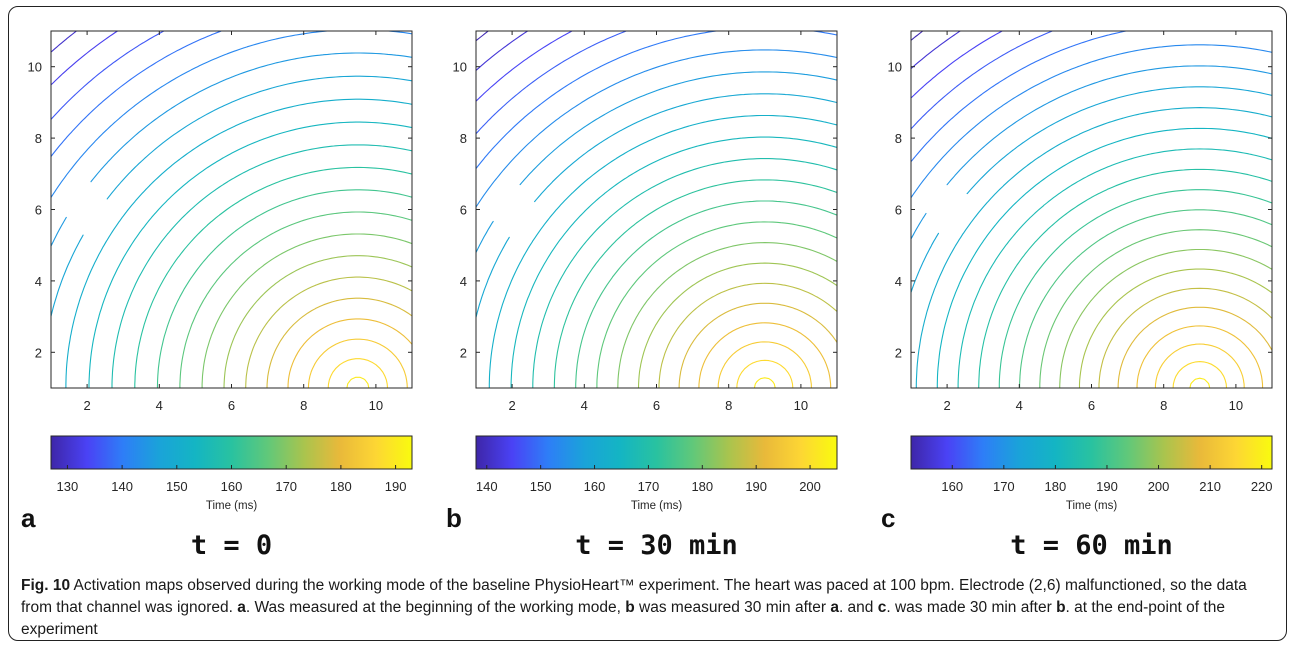 Image resolution: width=1295 pixels, height=649 pixels. Describe the element at coordinates (454, 518) in the screenshot. I see `panel-letter: b` at that location.